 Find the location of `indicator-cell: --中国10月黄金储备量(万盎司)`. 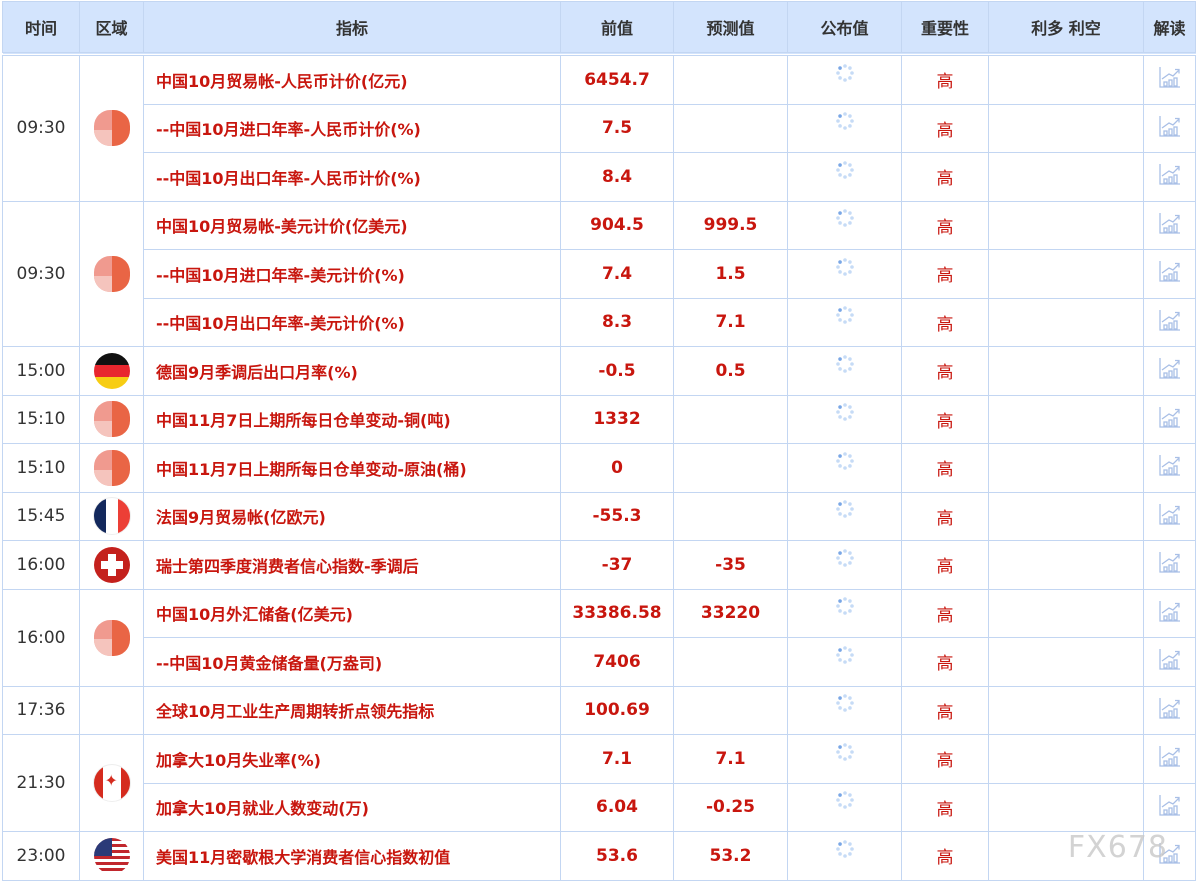

indicator-cell: --中国10月黄金储备量(万盎司) is located at coordinates (352, 662).